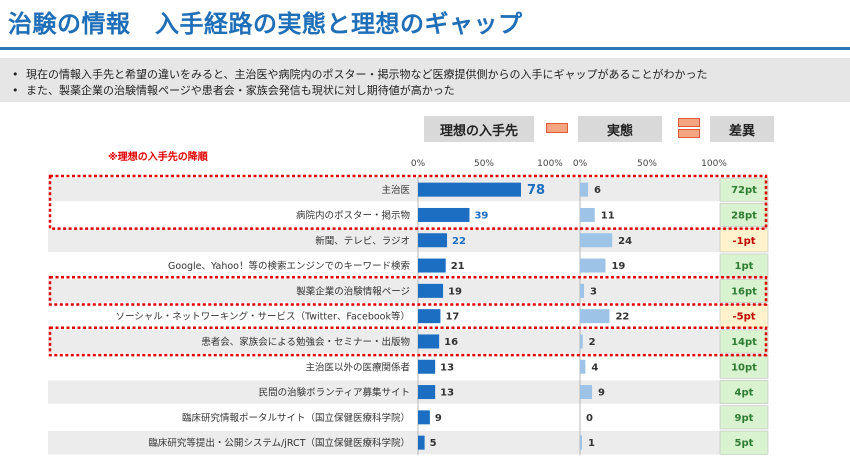 Image resolution: width=850 pixels, height=460 pixels. Describe the element at coordinates (296, 418) in the screenshot. I see `category-label: 臨床研究情報ポータルサイト（国立保健医療科学院）` at that location.